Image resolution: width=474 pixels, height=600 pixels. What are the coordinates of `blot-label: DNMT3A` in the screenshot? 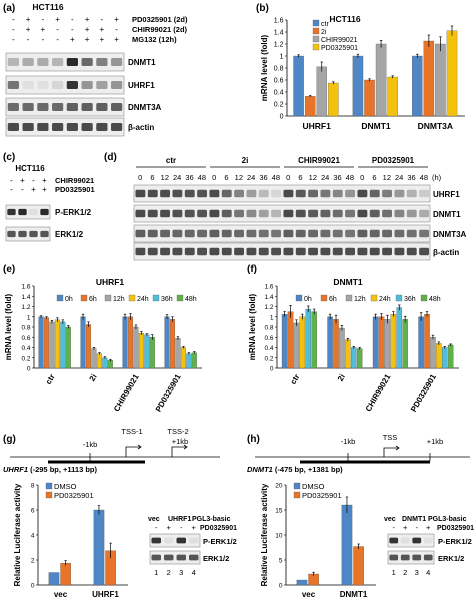 It's located at (450, 234).